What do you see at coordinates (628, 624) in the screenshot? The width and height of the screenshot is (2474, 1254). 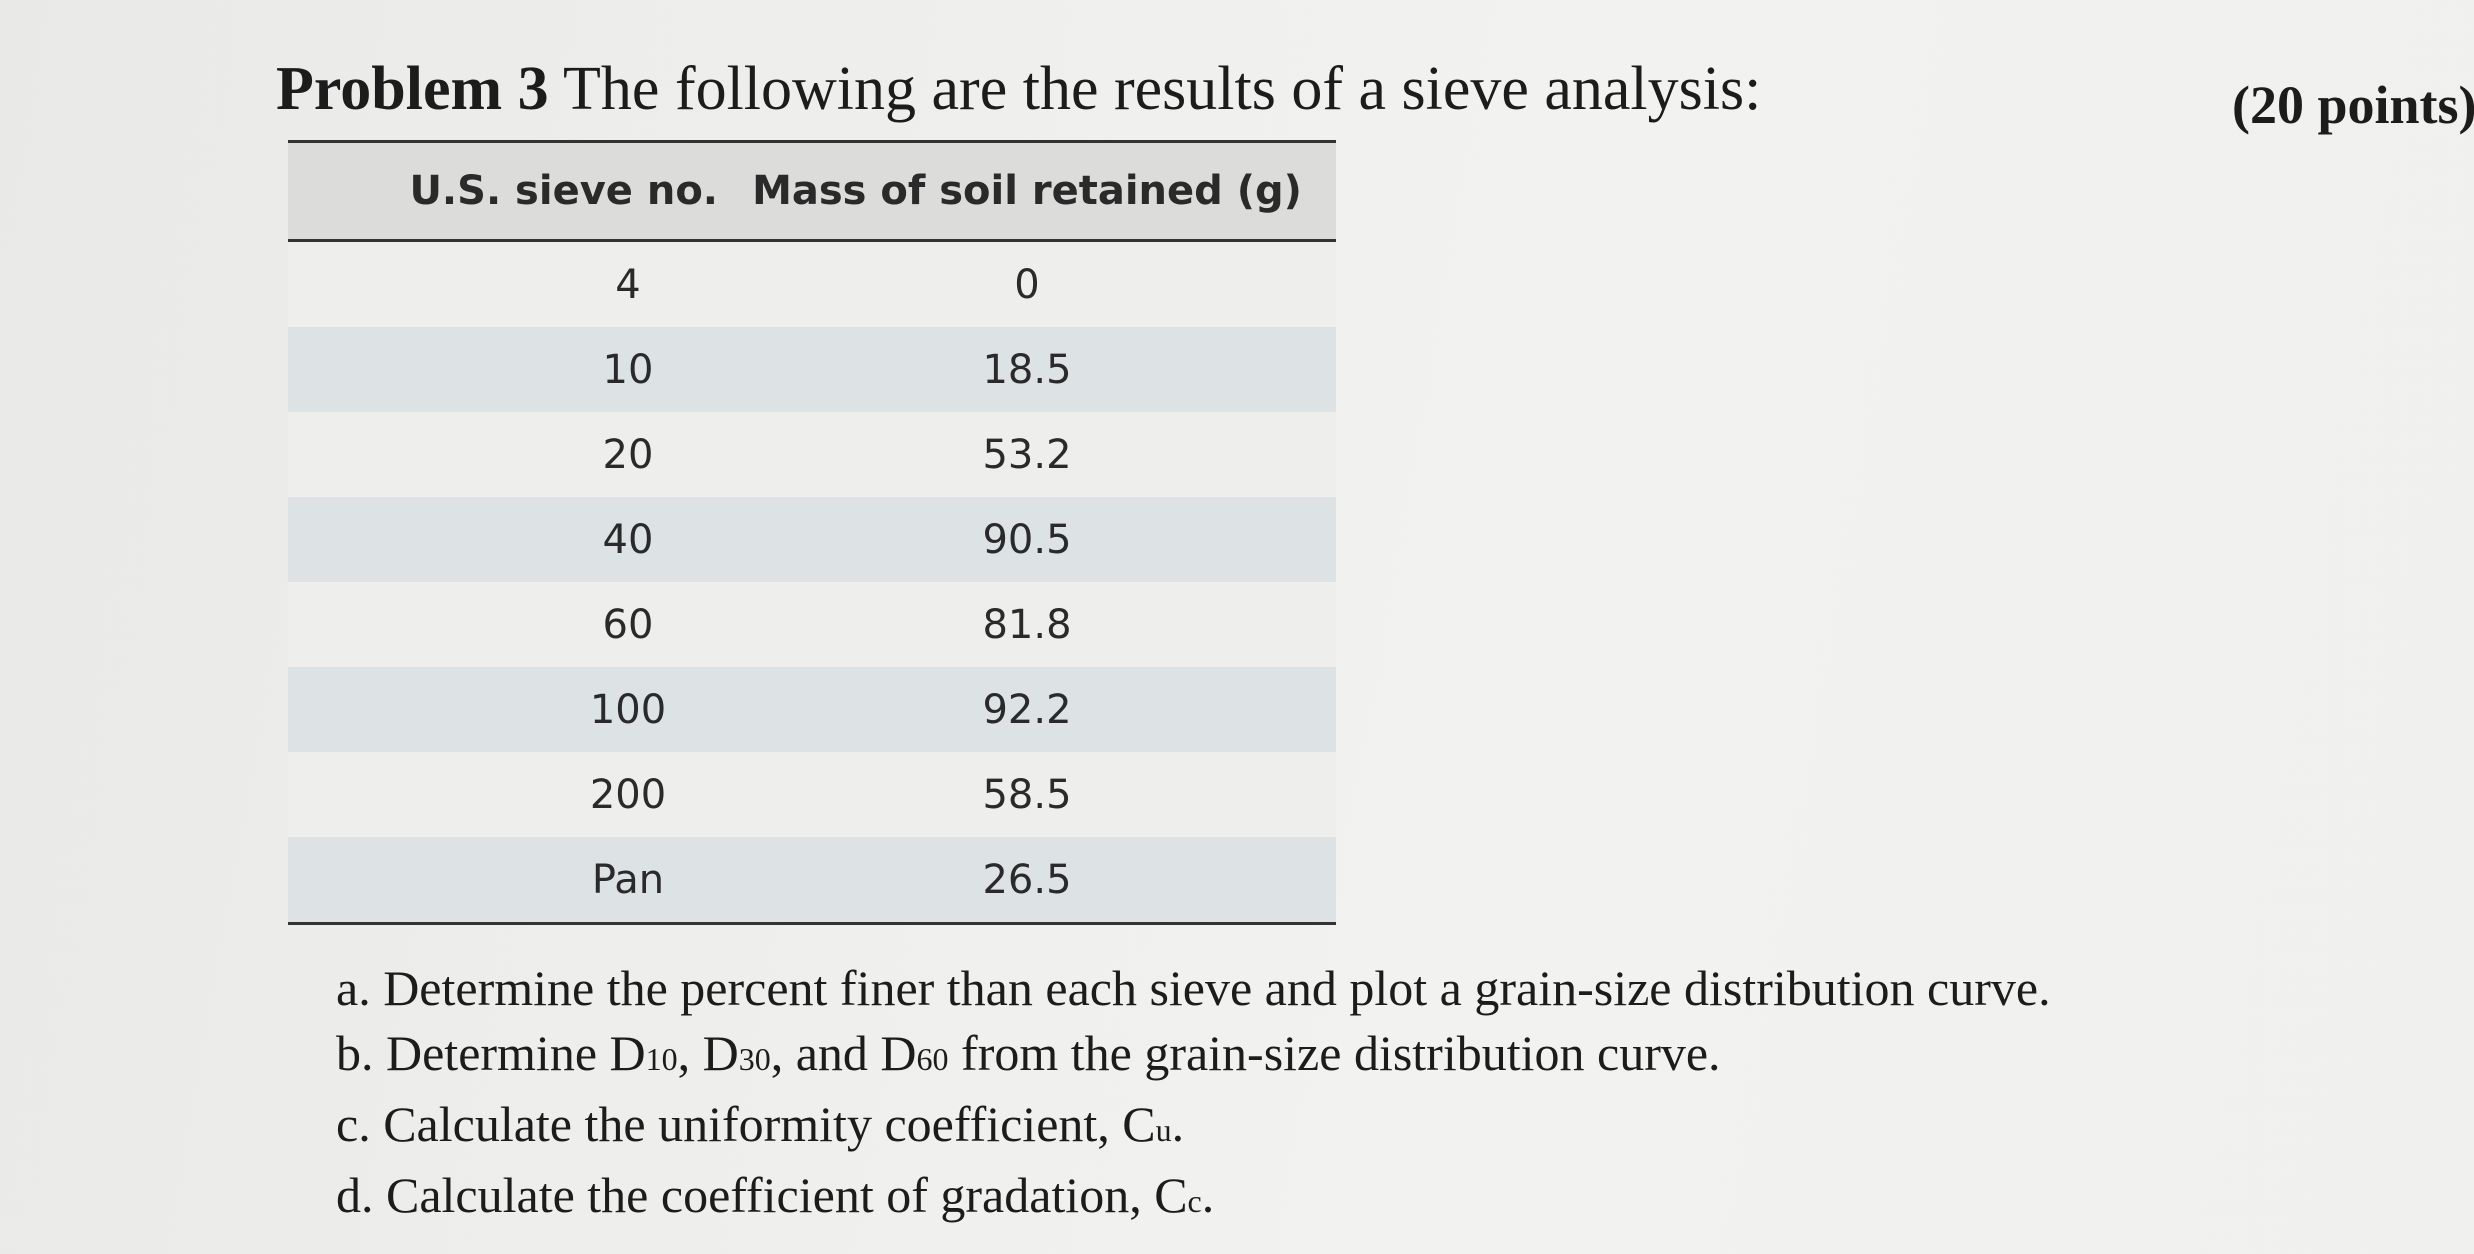 I see `sieve-no-cell: 60` at bounding box center [628, 624].